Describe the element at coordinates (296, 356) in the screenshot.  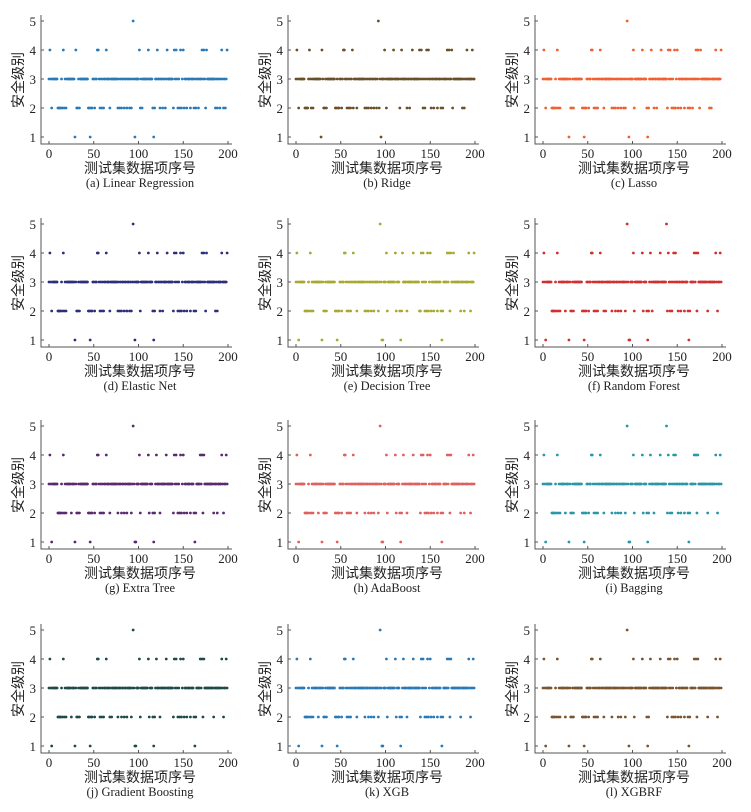
I see `x-tick-label: 0` at that location.